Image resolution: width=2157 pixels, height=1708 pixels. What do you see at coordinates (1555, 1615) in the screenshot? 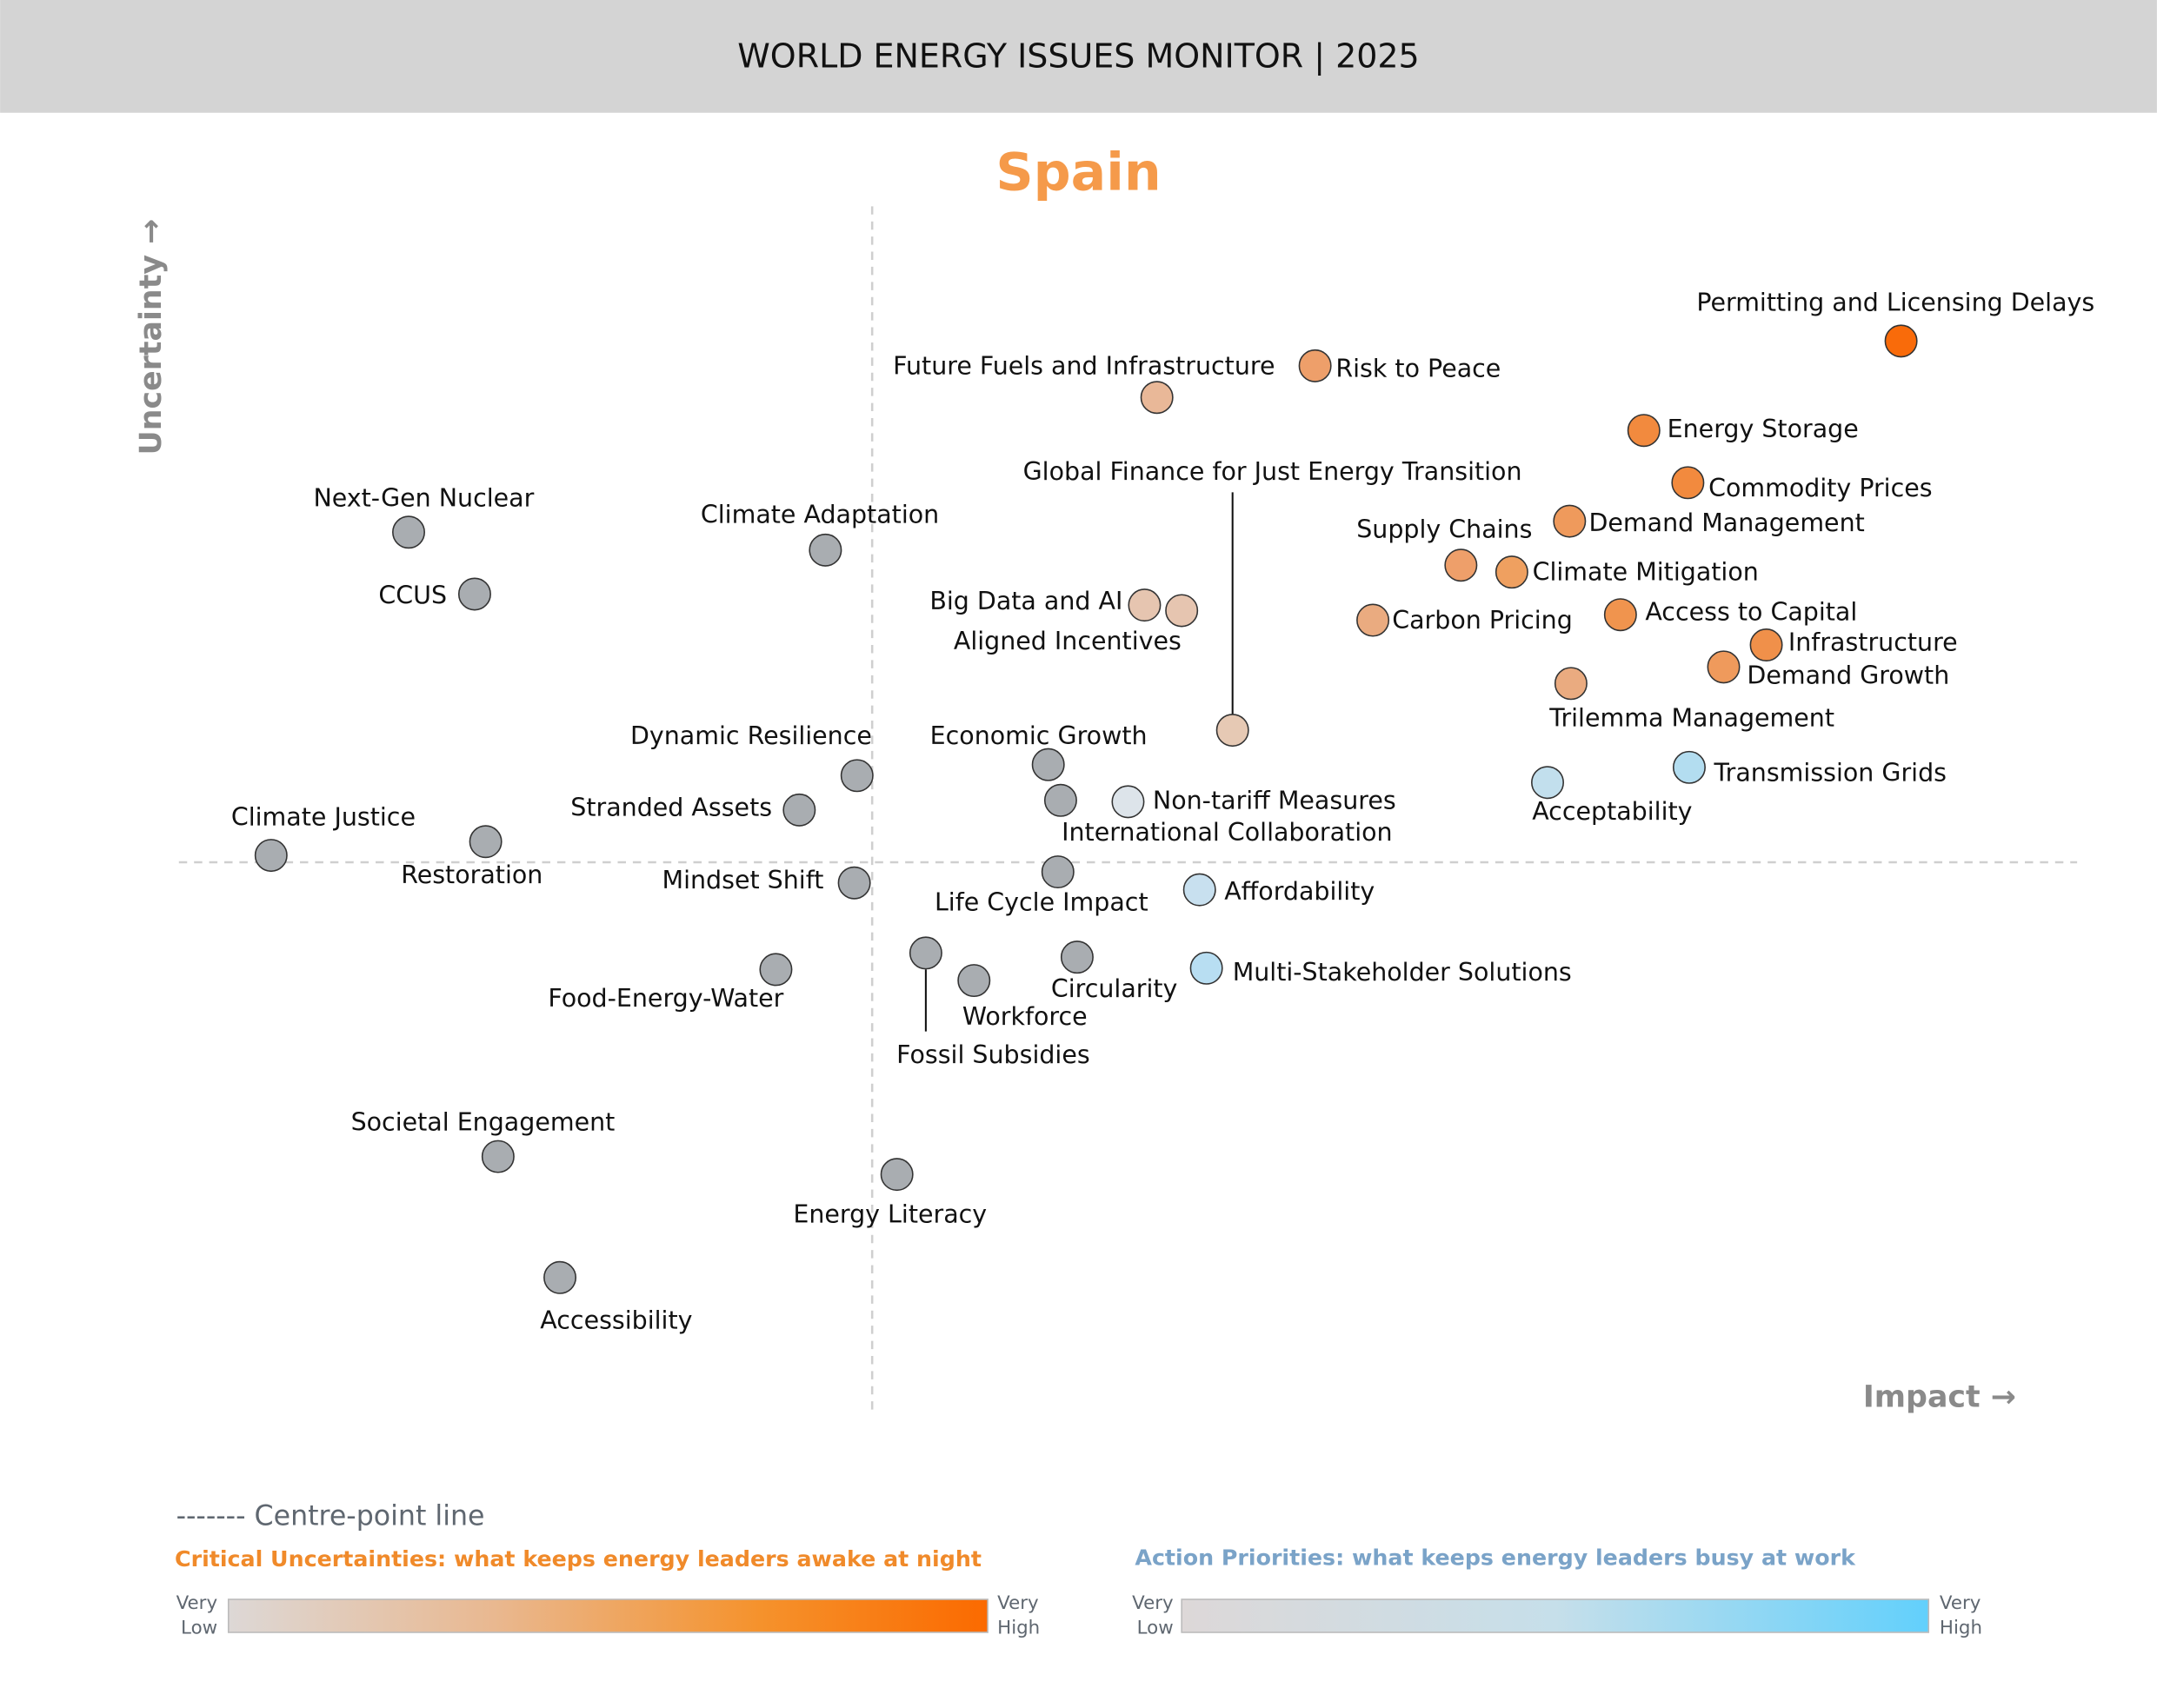
I see `action-gradient-bar` at bounding box center [1555, 1615].